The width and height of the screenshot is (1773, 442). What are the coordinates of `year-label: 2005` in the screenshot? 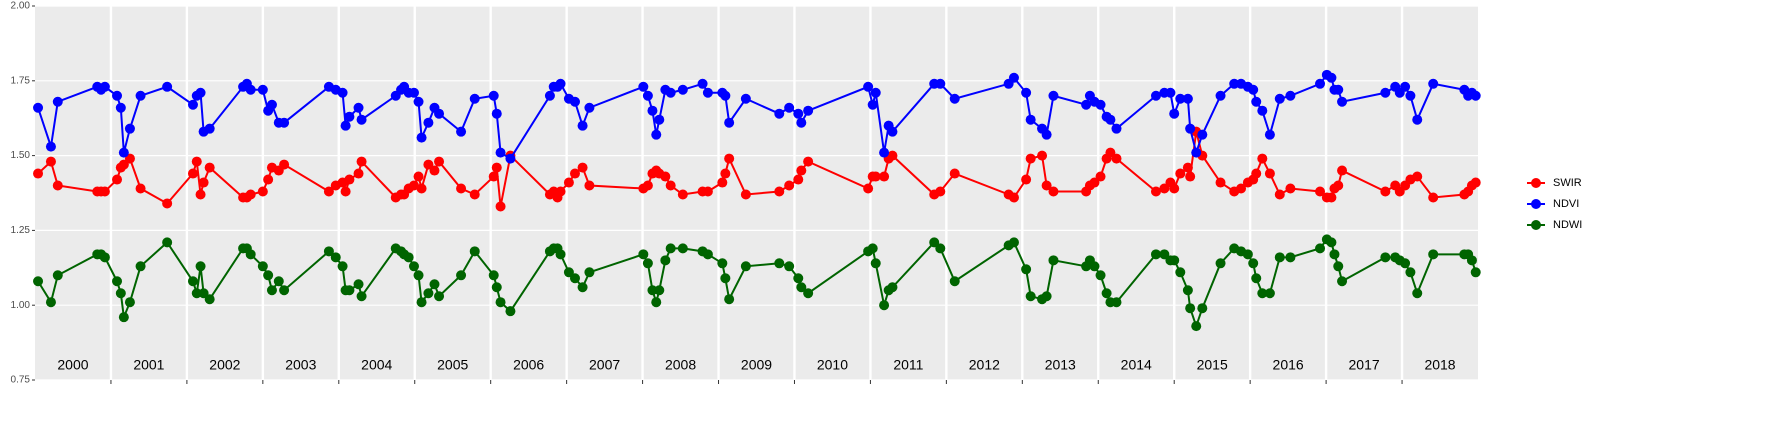 It's located at (452, 365).